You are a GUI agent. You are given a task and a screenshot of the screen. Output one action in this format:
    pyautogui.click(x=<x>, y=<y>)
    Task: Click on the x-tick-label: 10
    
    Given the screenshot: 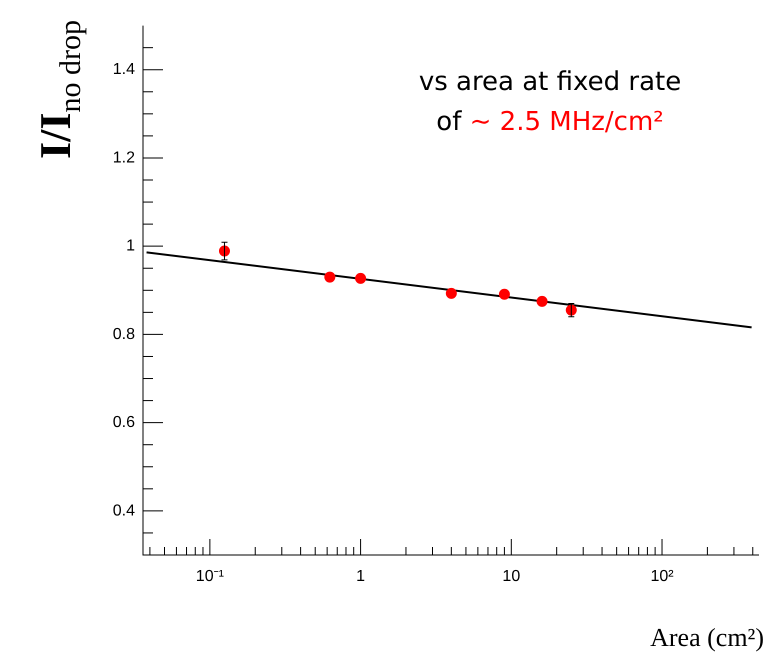 What is the action you would take?
    pyautogui.click(x=511, y=577)
    